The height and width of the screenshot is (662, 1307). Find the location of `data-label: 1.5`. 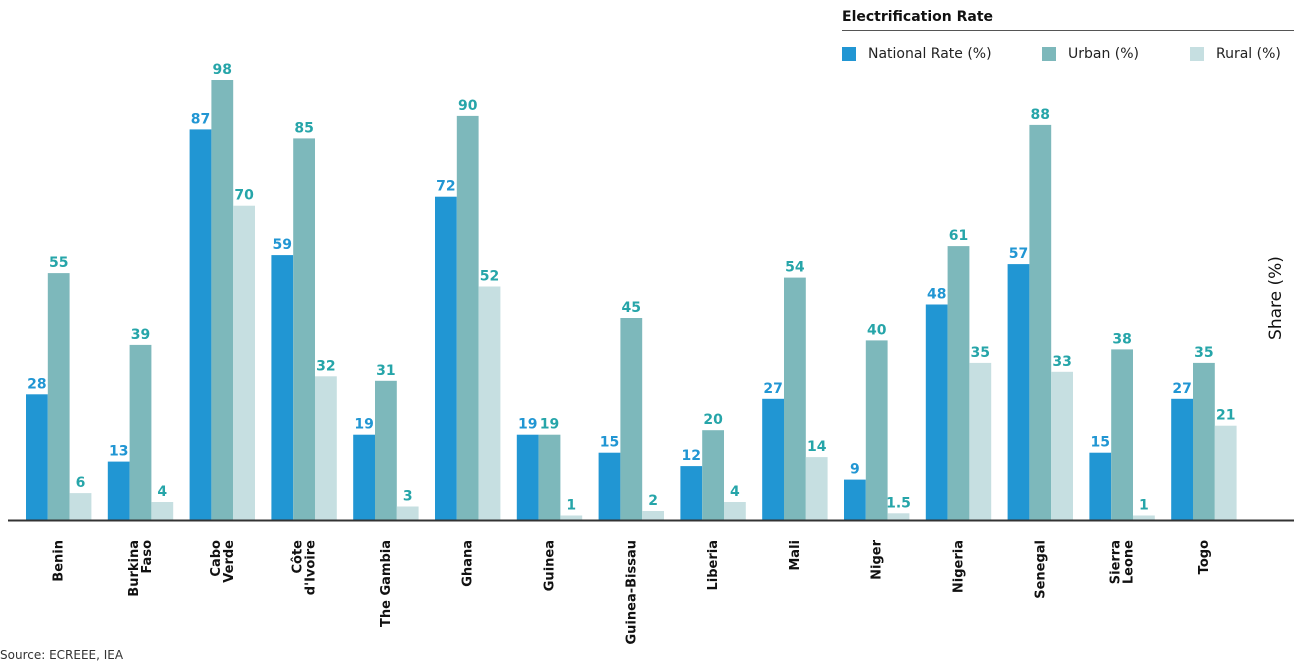

data-label: 1.5 is located at coordinates (898, 503).